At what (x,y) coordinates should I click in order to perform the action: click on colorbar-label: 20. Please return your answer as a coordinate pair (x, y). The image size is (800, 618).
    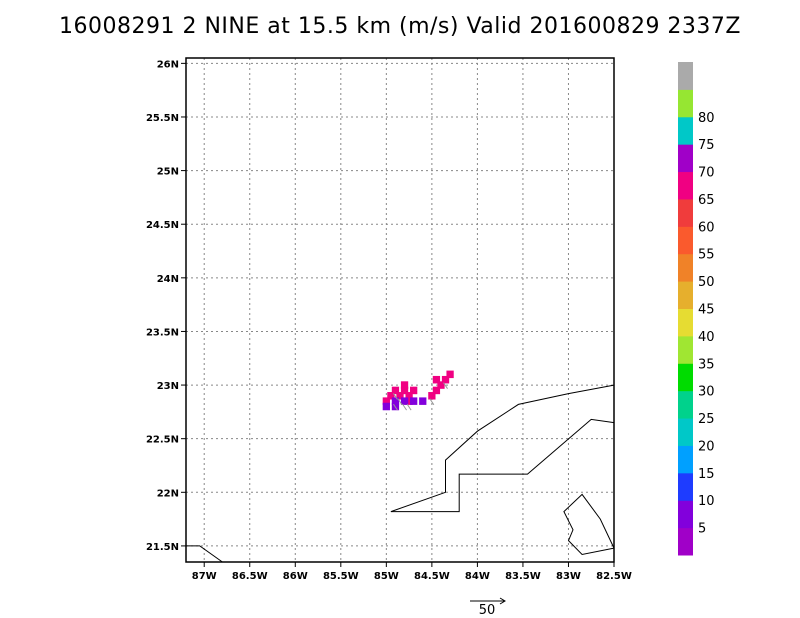
    Looking at the image, I should click on (706, 446).